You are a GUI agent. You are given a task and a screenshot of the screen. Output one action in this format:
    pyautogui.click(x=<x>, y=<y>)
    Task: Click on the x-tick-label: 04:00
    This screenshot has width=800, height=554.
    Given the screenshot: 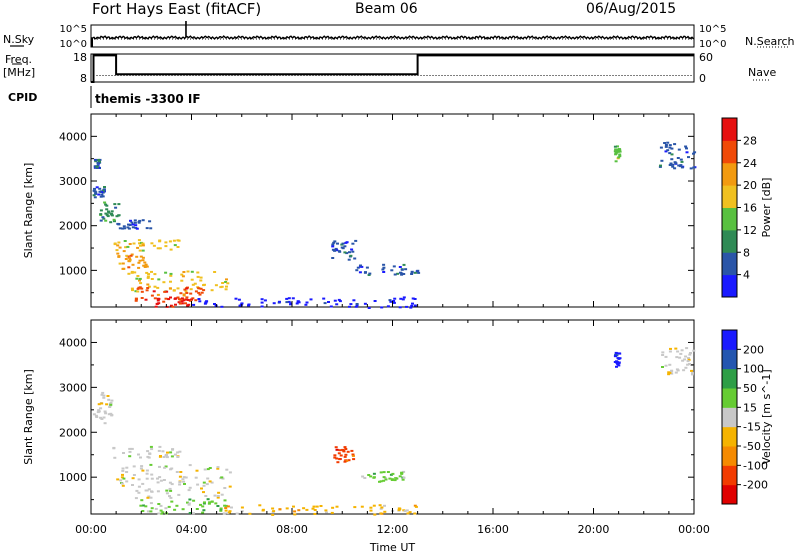 What is the action you would take?
    pyautogui.click(x=192, y=529)
    